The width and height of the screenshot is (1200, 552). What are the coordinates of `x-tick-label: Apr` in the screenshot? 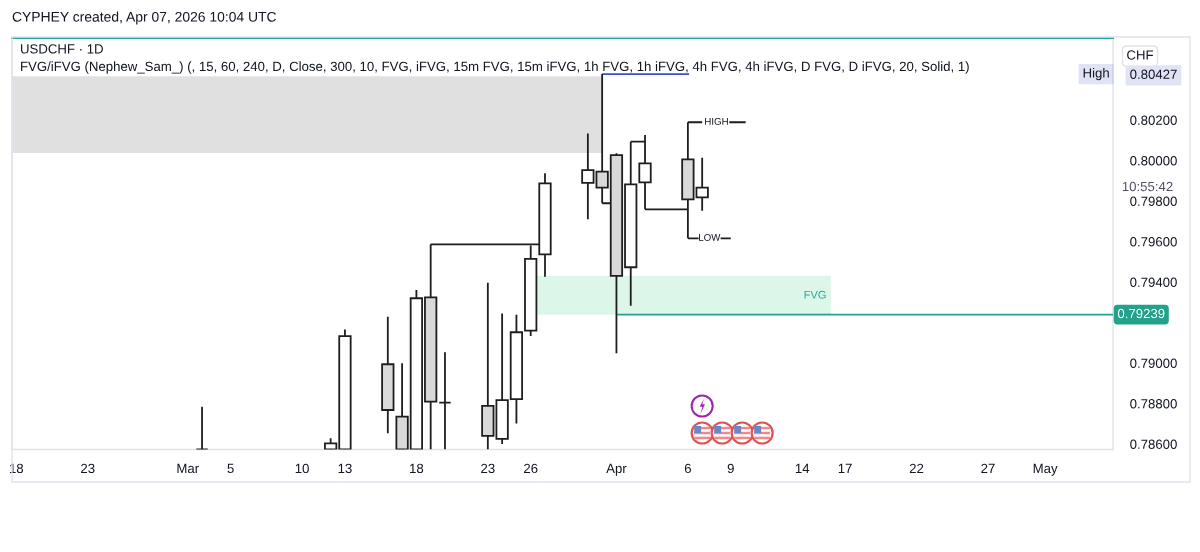 It's located at (616, 469).